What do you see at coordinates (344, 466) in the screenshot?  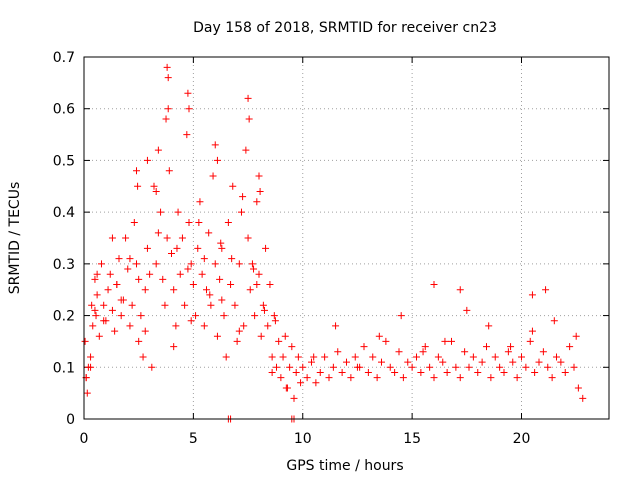 I see `x-axis-label: GPS time / hours` at bounding box center [344, 466].